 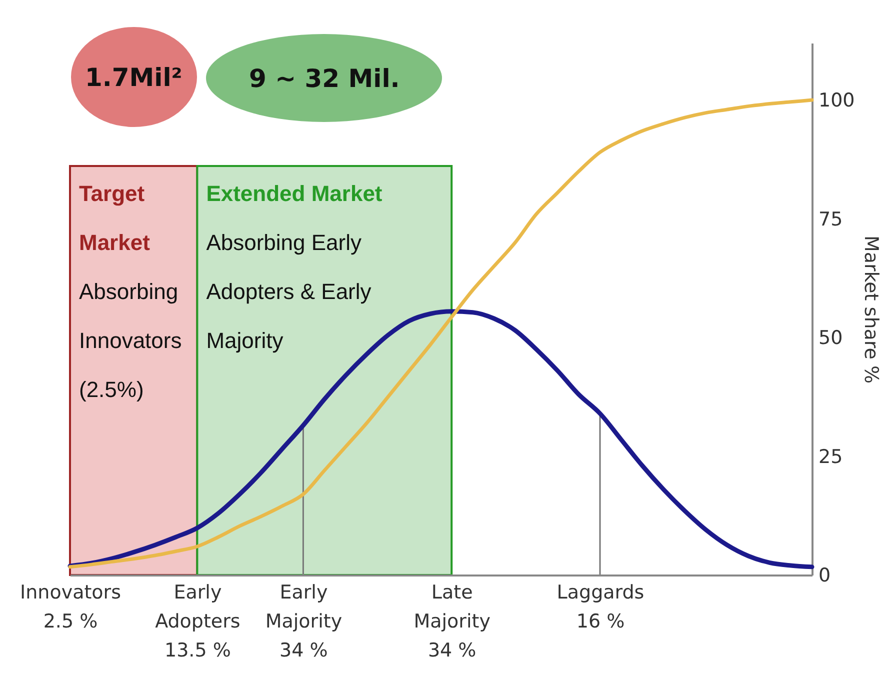 What do you see at coordinates (294, 193) in the screenshot?
I see `band-label: Extended Market` at bounding box center [294, 193].